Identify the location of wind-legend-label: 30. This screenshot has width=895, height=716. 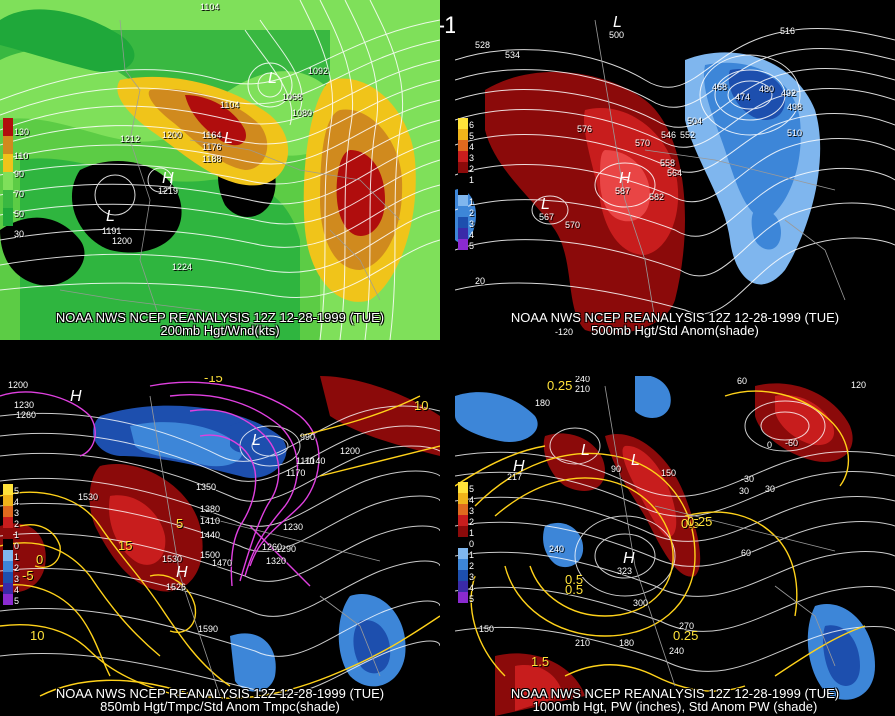
(19, 234).